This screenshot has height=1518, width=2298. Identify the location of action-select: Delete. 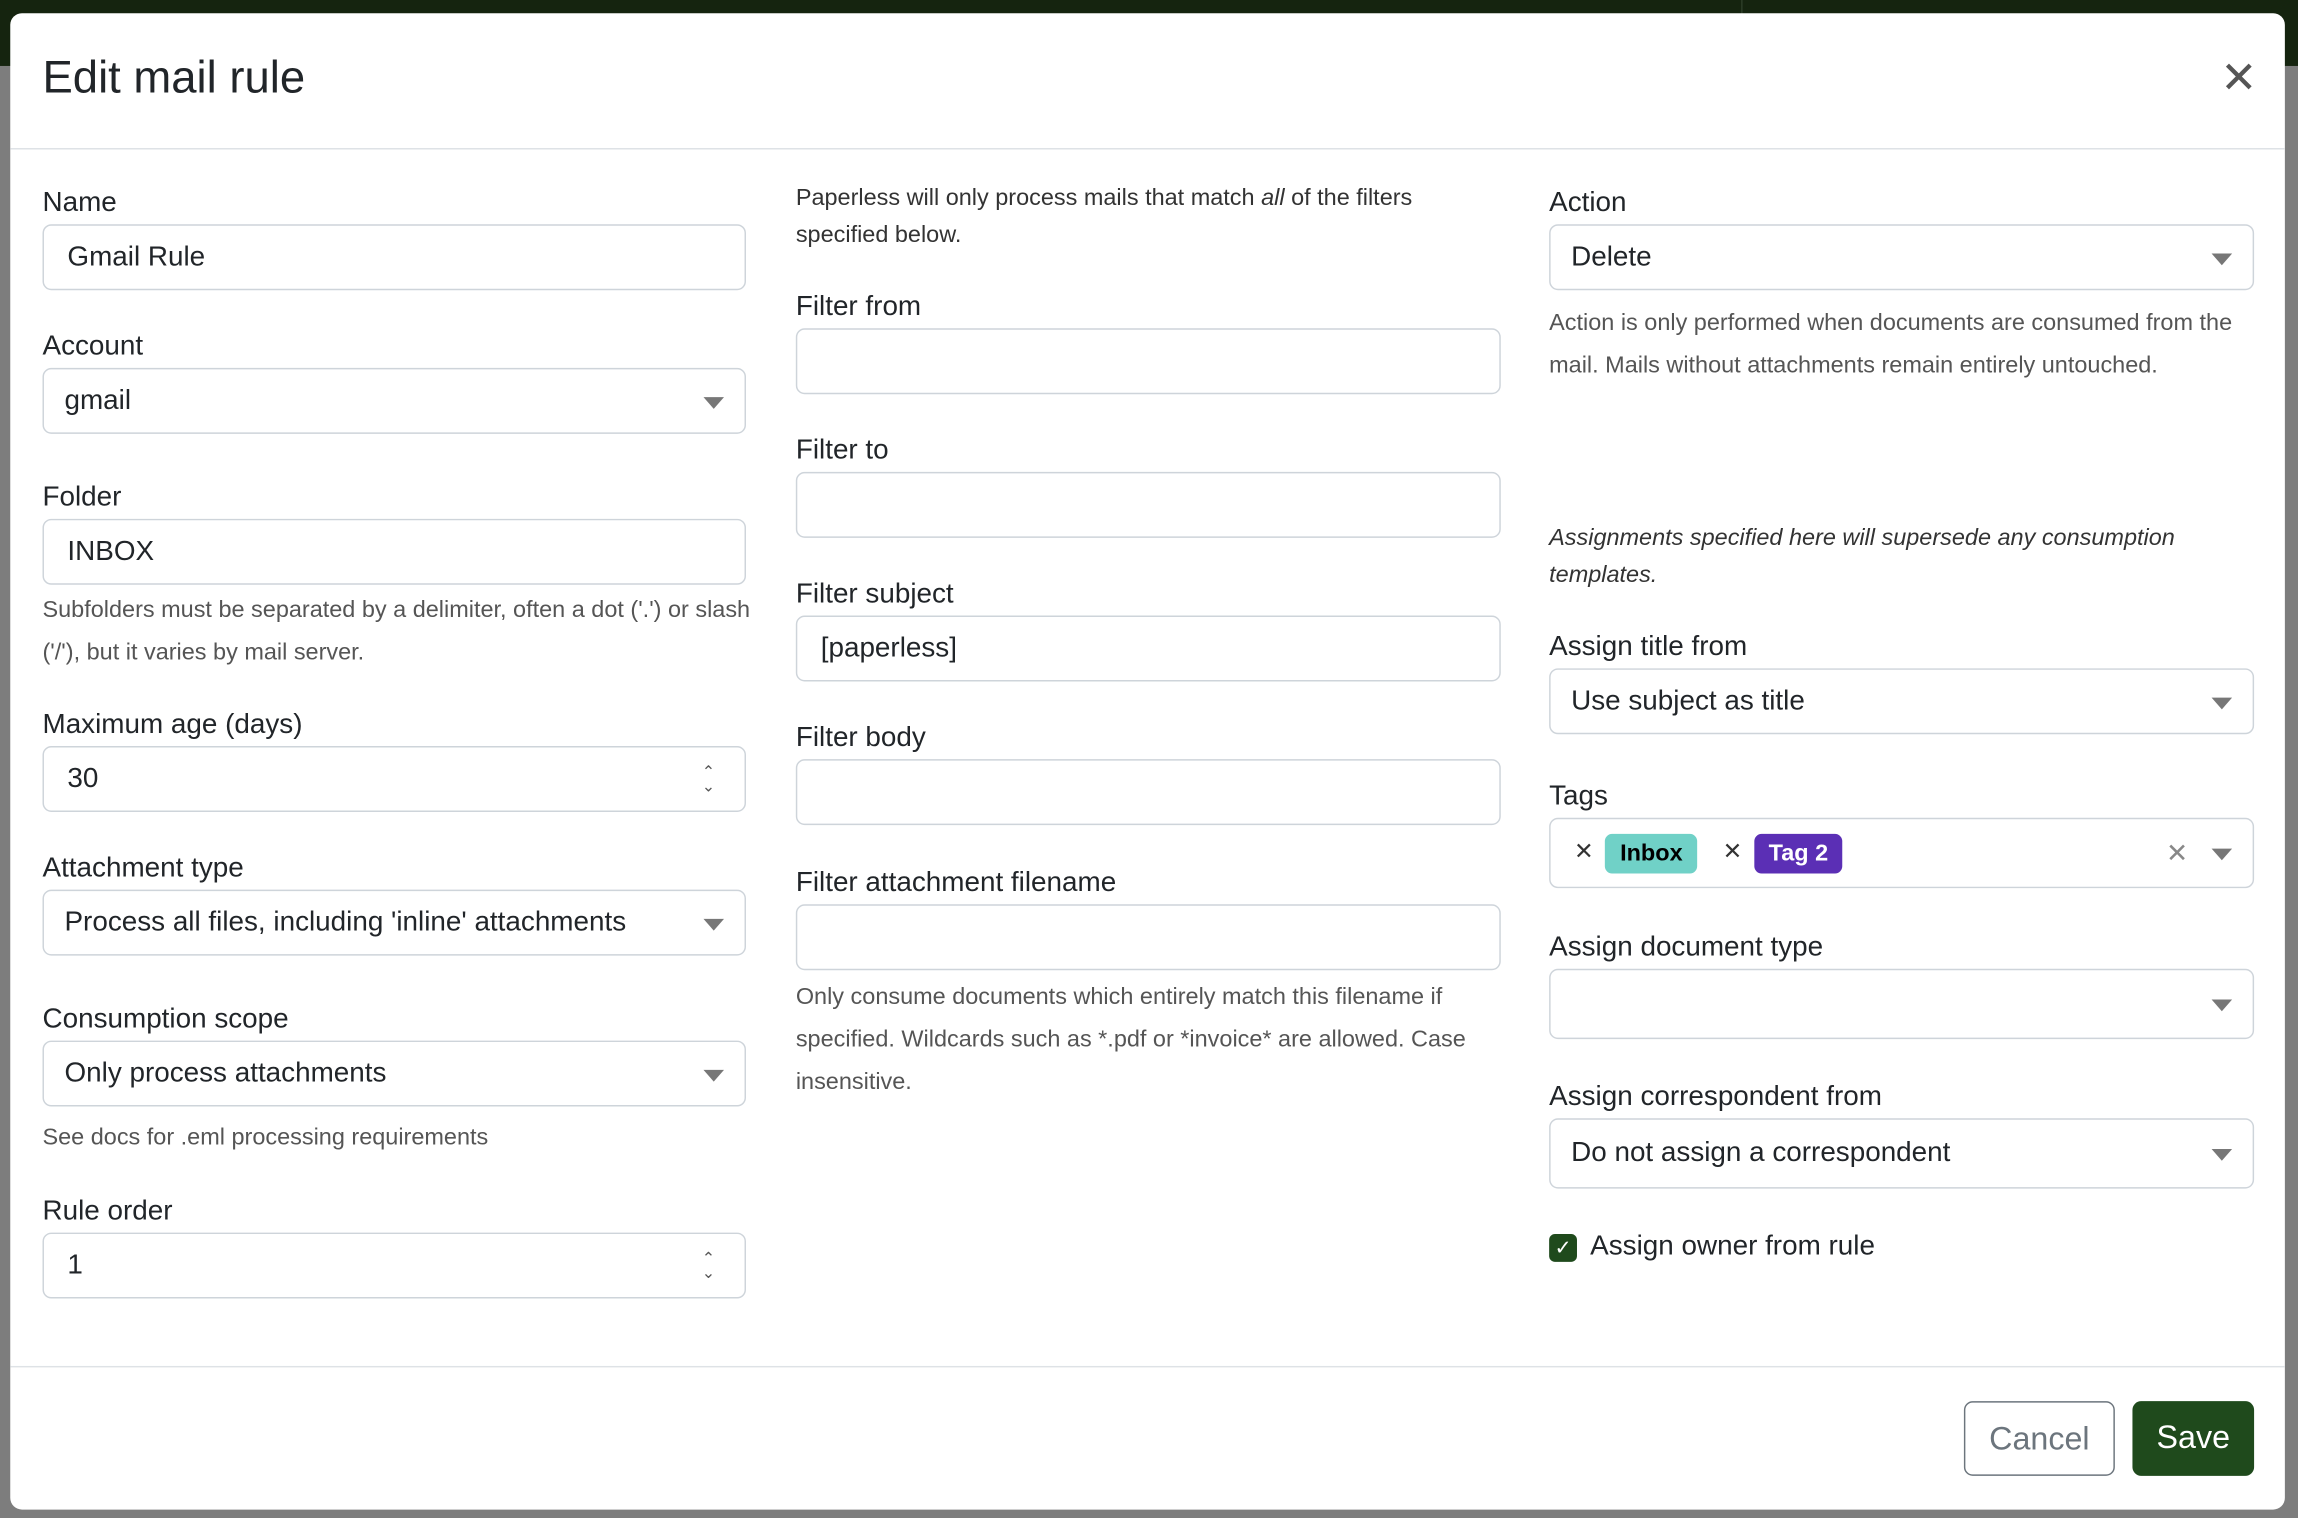
(1902, 257).